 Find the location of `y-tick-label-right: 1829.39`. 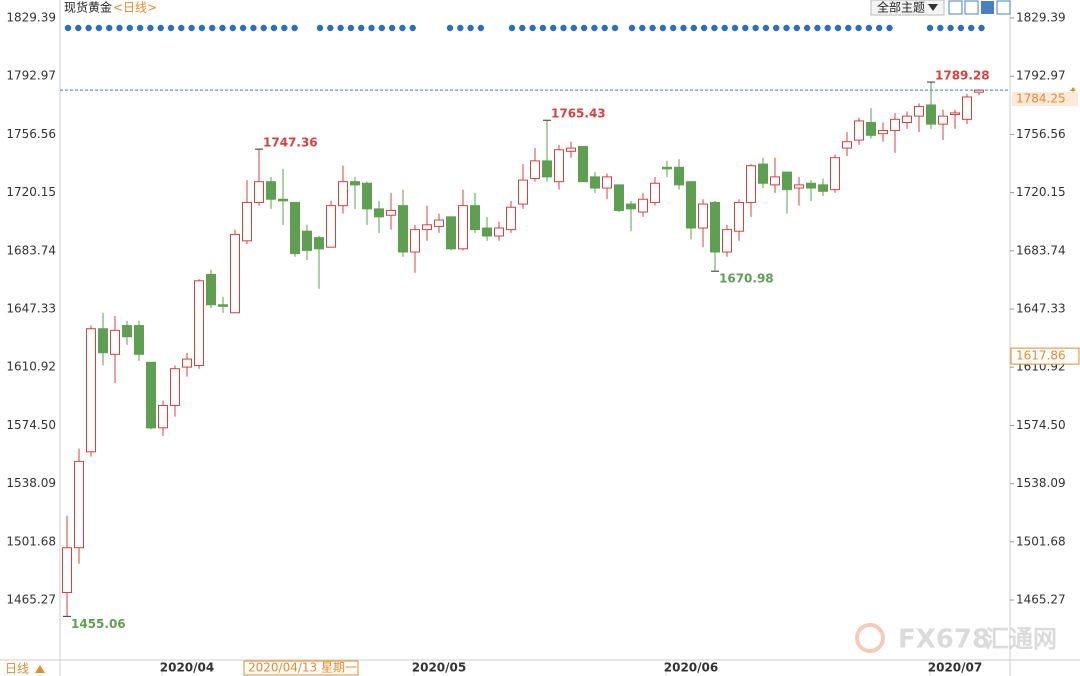

y-tick-label-right: 1829.39 is located at coordinates (1041, 17).